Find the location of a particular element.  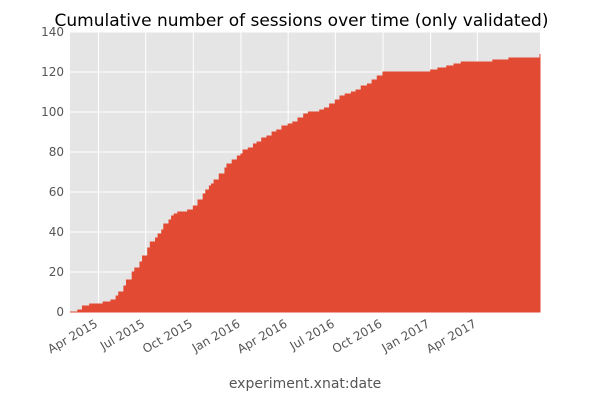

x-tick-label: Oct 2016 is located at coordinates (357, 336).